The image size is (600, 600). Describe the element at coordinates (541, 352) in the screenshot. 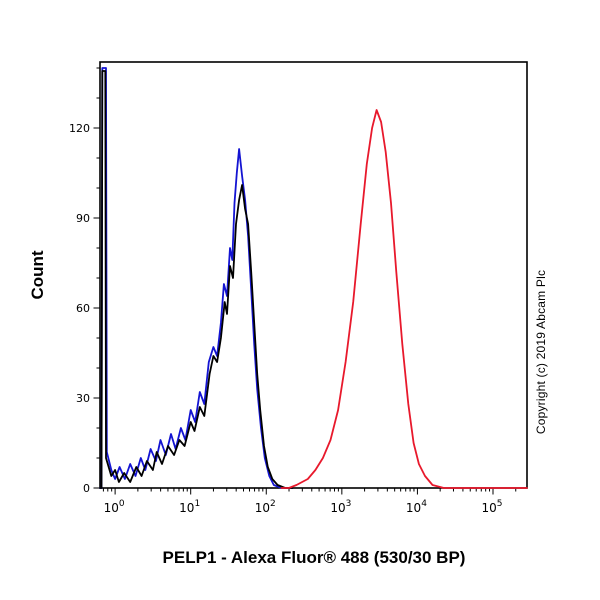

I see `copyright-text: Copyright (c) 2019 Abcam Plc` at that location.